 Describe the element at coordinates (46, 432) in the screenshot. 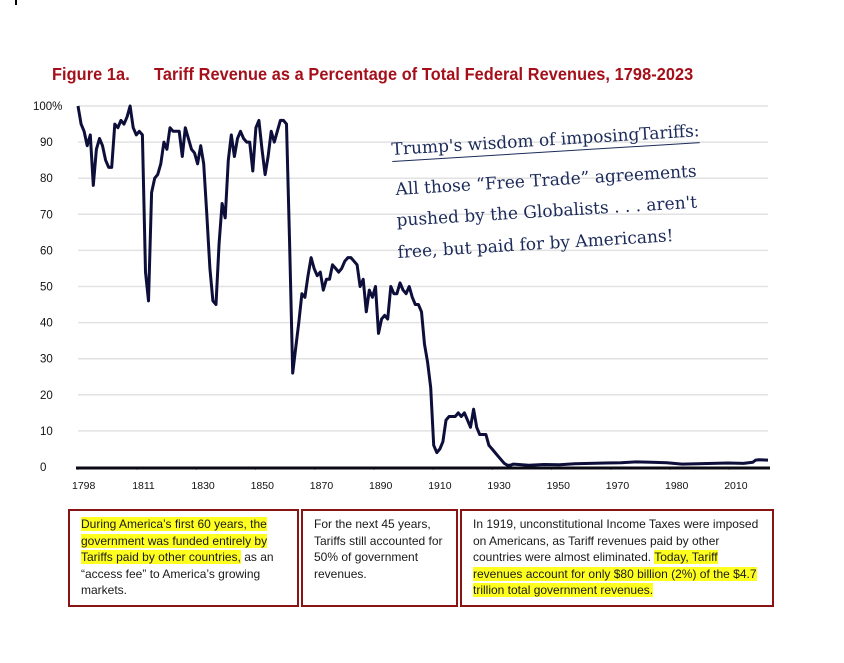

I see `y-tick-label: 10` at that location.